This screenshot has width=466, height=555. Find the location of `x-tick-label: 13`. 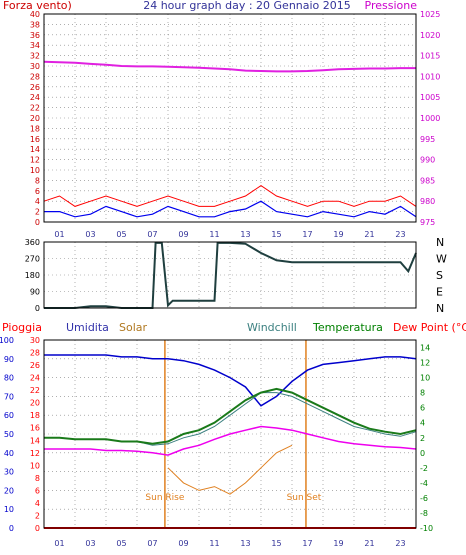

x-tick-label: 13 is located at coordinates (245, 543).